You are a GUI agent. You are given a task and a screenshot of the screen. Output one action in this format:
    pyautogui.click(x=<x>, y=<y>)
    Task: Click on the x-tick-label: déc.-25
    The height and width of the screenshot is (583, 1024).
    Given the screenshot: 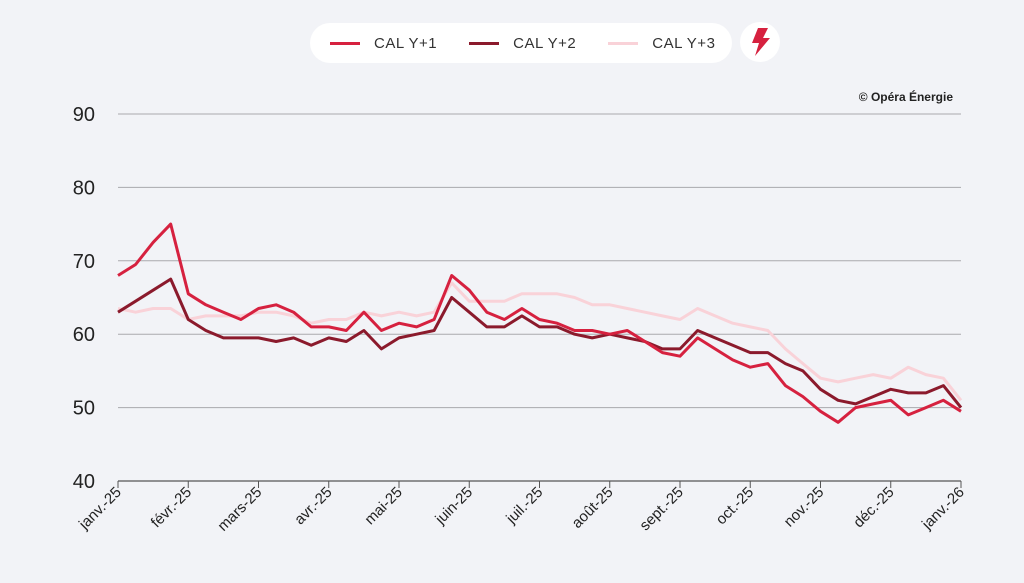 What is the action you would take?
    pyautogui.click(x=873, y=507)
    